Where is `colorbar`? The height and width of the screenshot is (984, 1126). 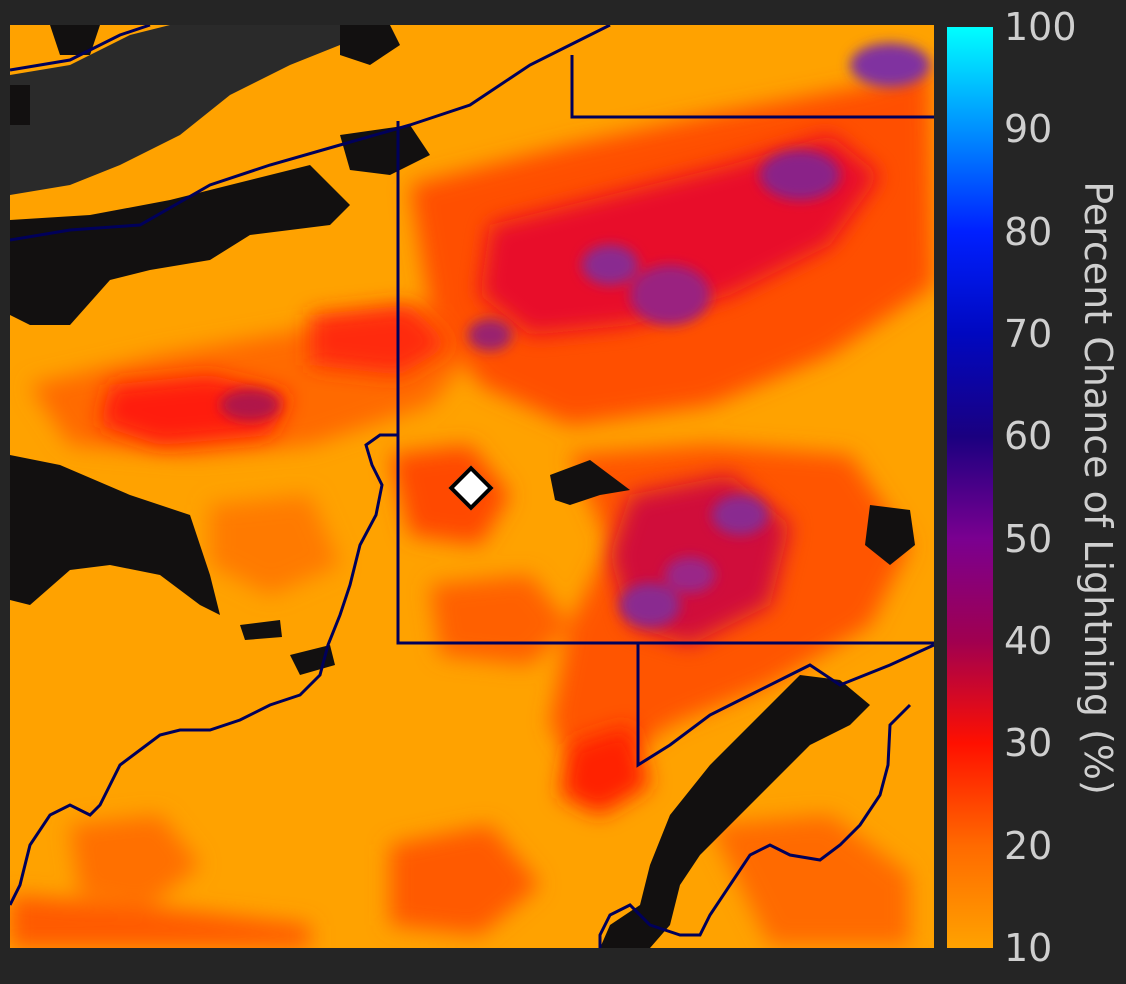
colorbar is located at coordinates (970, 487).